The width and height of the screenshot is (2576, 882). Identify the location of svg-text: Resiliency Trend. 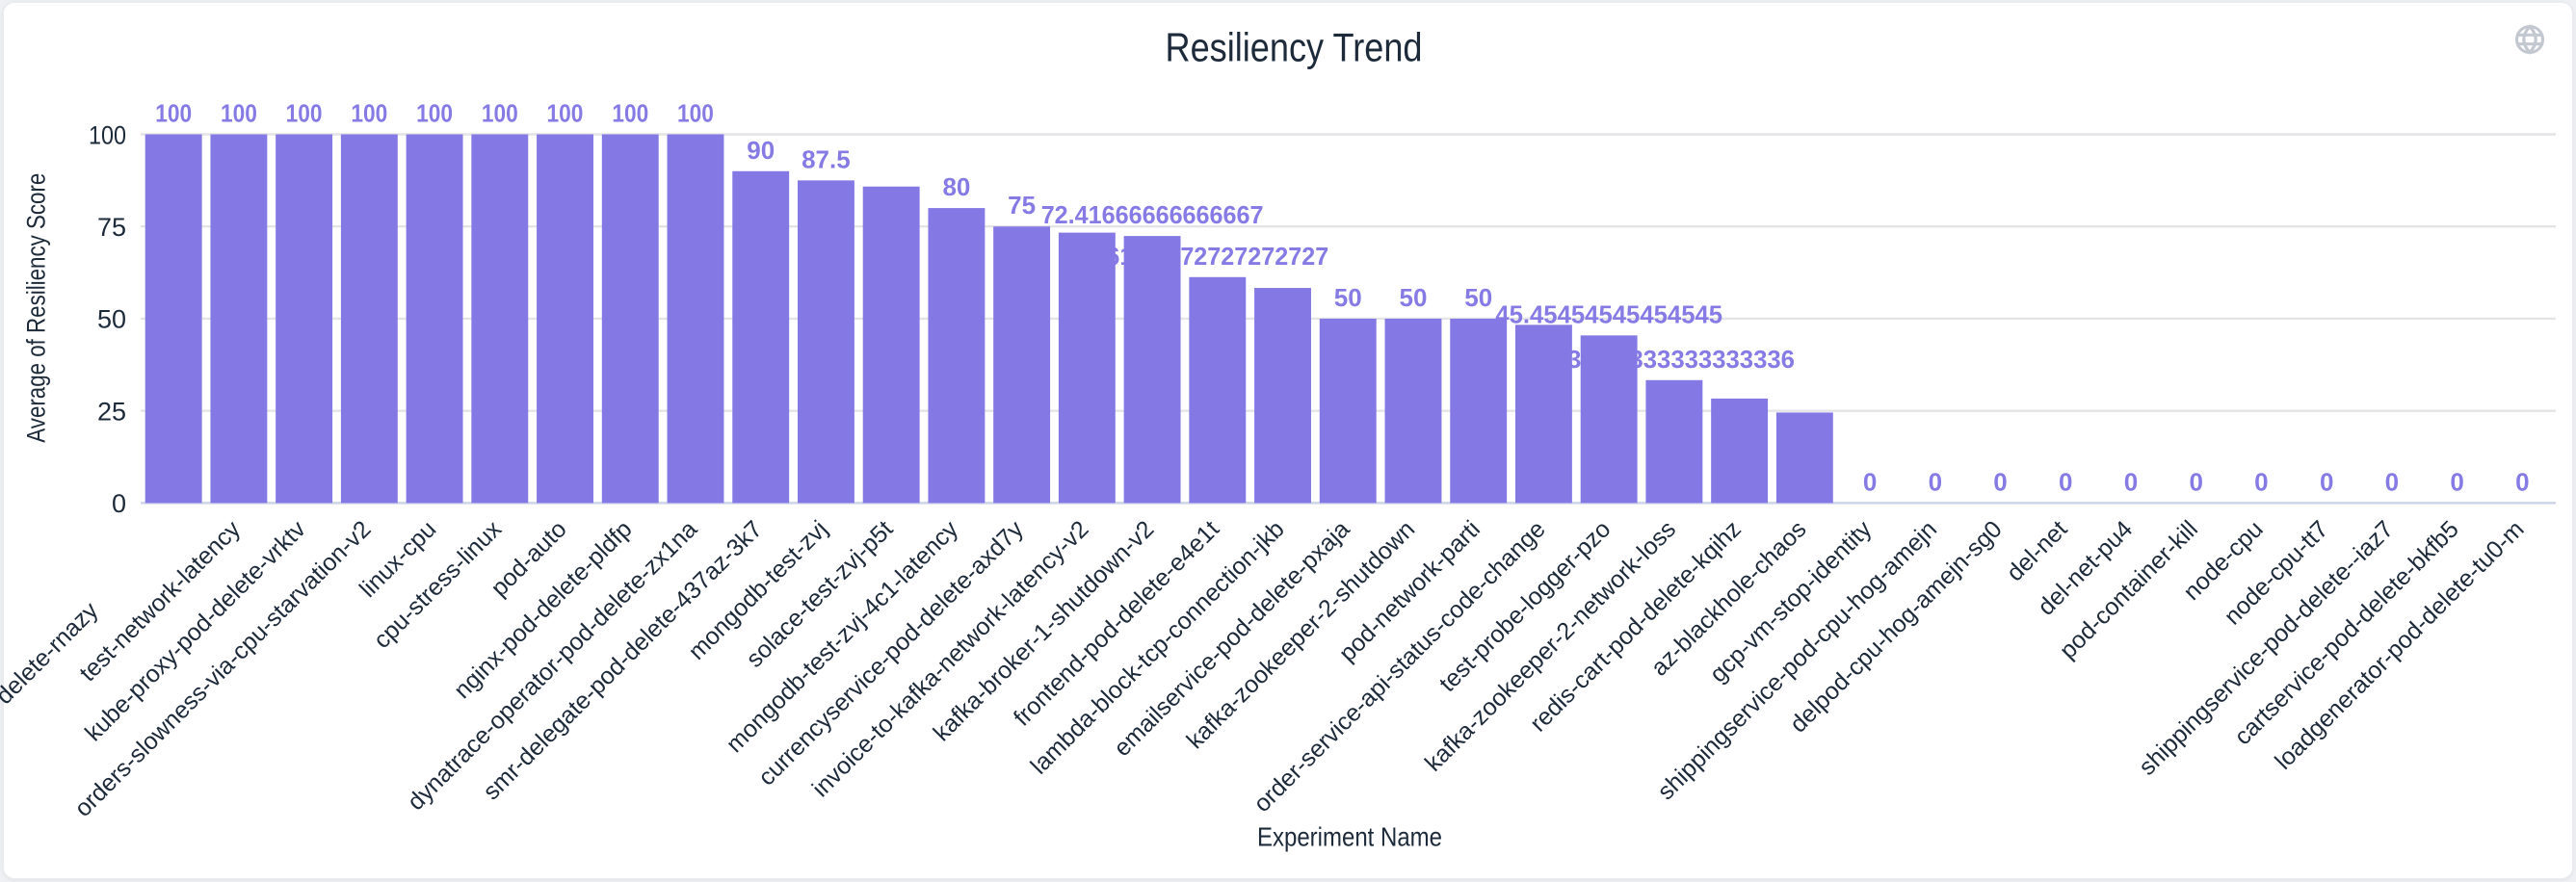
(1294, 47).